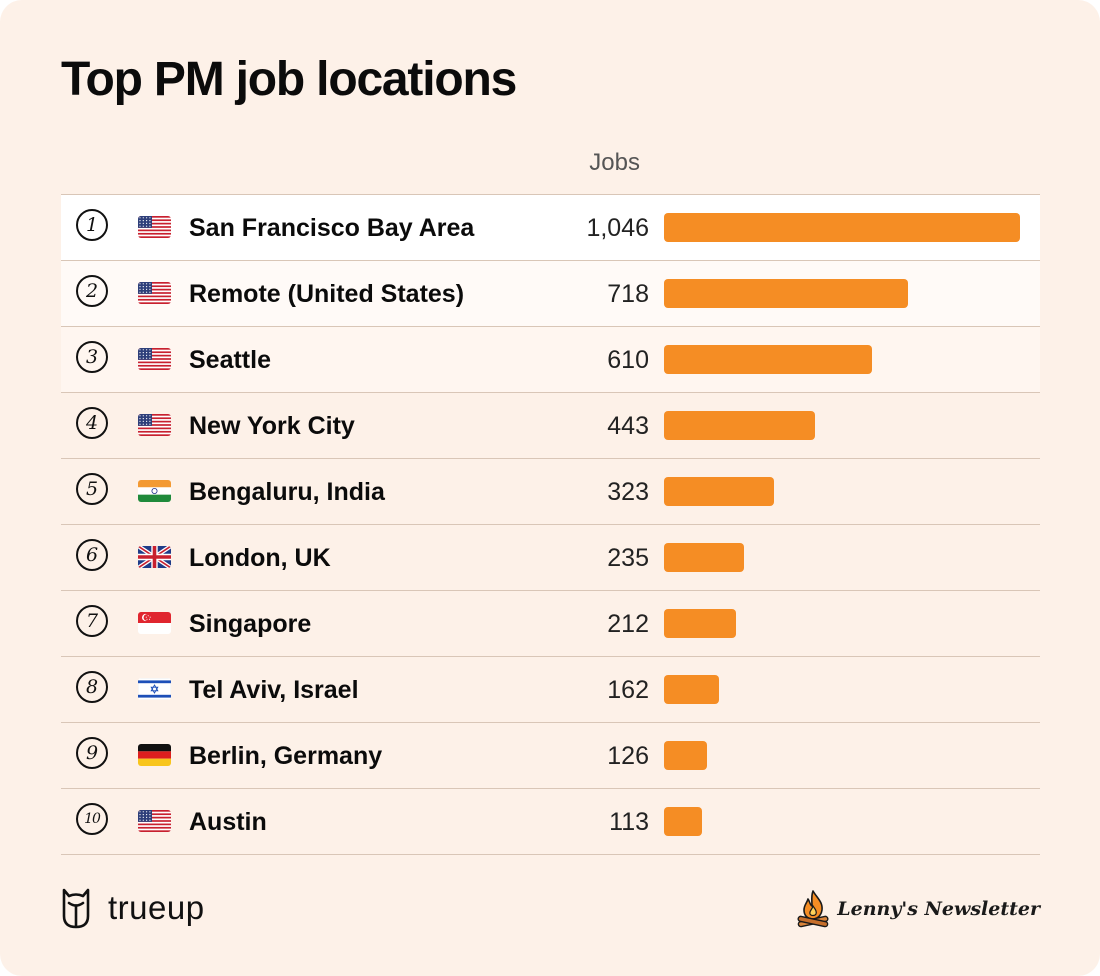 The width and height of the screenshot is (1100, 976). Describe the element at coordinates (550, 228) in the screenshot. I see `table-row: 1 San Francisco Bay Area 1,046` at that location.